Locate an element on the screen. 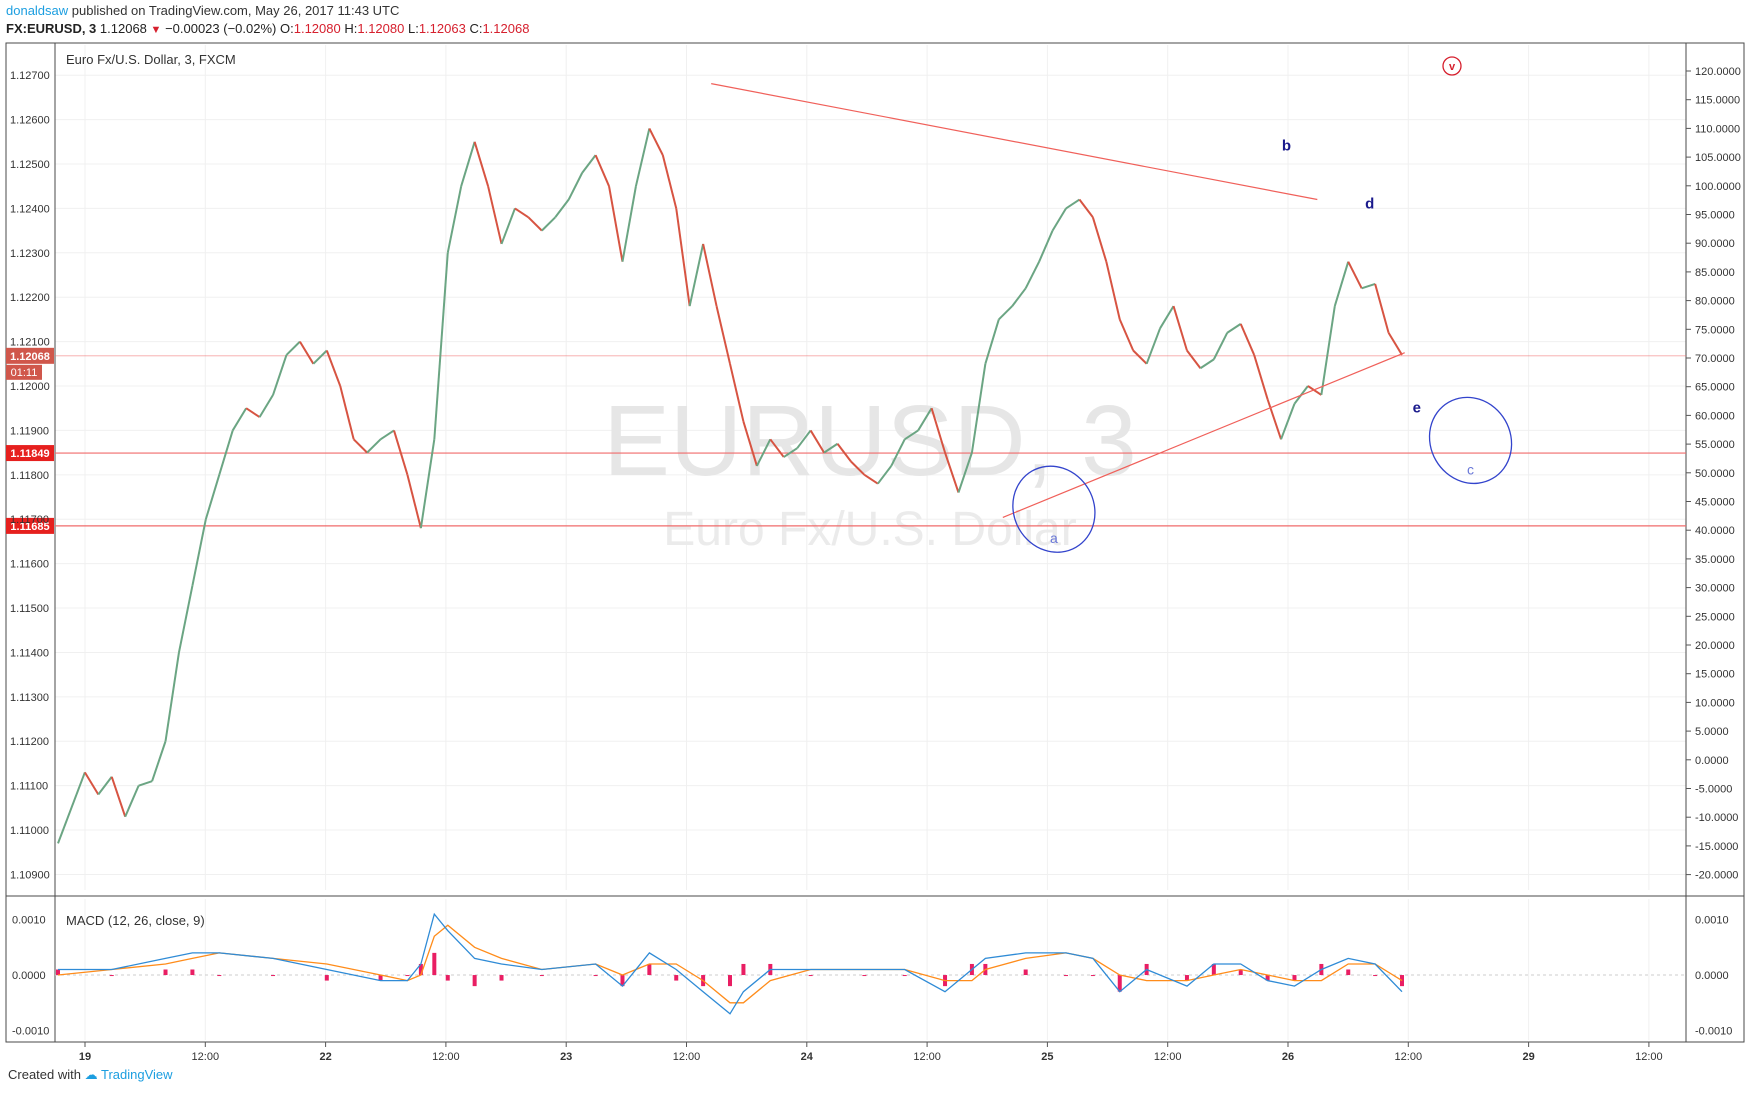 The width and height of the screenshot is (1751, 1093). macd-axes: 0.0010 0.0010 0.0000 0.0000 -0.0010 -0.0010 is located at coordinates (872, 976).